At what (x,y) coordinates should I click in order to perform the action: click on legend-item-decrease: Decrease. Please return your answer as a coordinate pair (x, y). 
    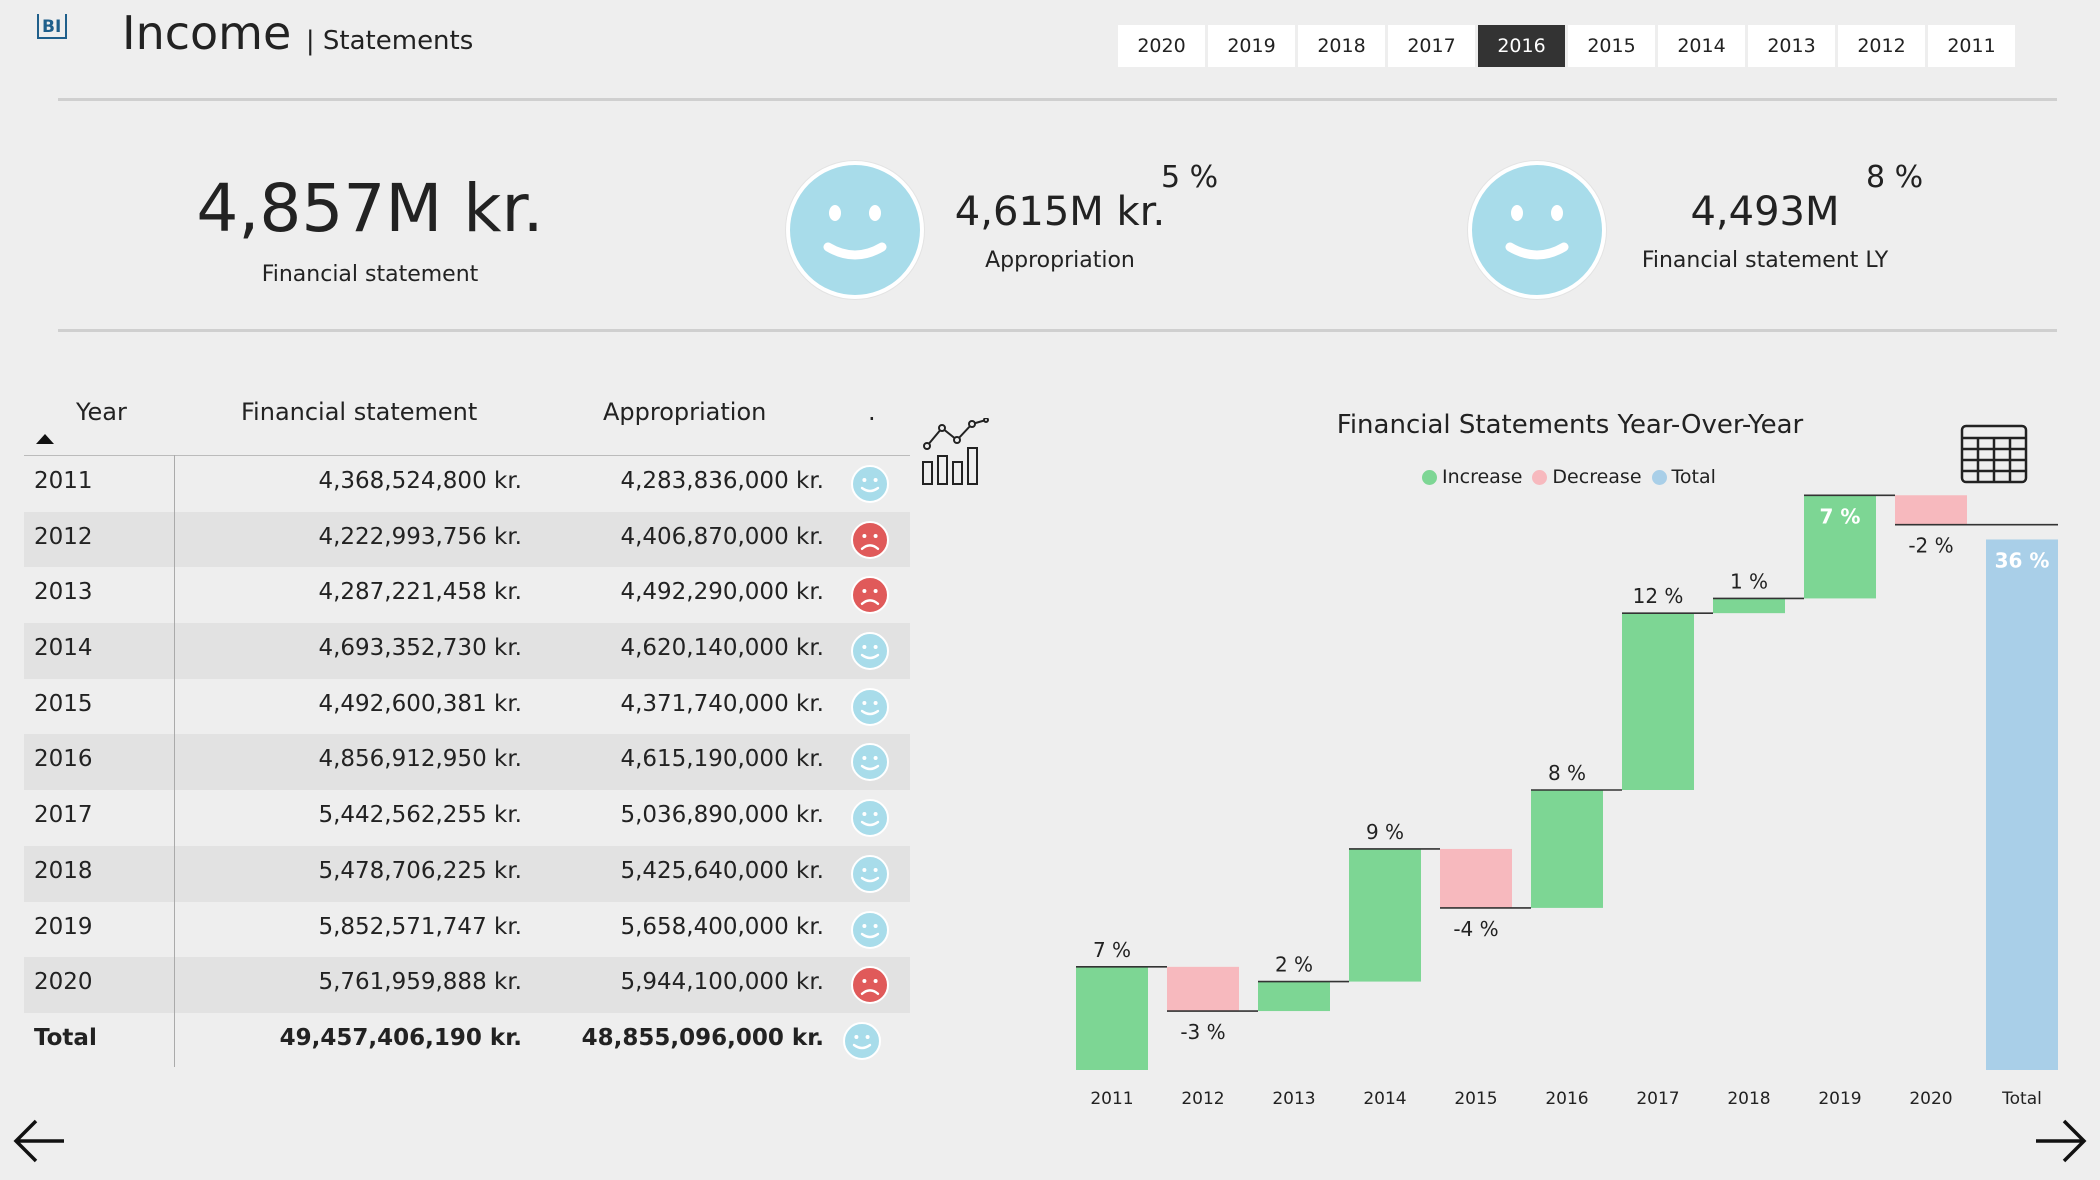
    Looking at the image, I should click on (1587, 477).